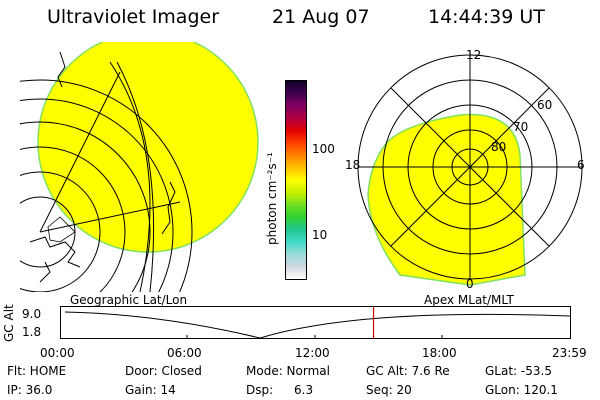 The image size is (600, 400). Describe the element at coordinates (30, 390) in the screenshot. I see `info-ip: IP: 36.0` at that location.